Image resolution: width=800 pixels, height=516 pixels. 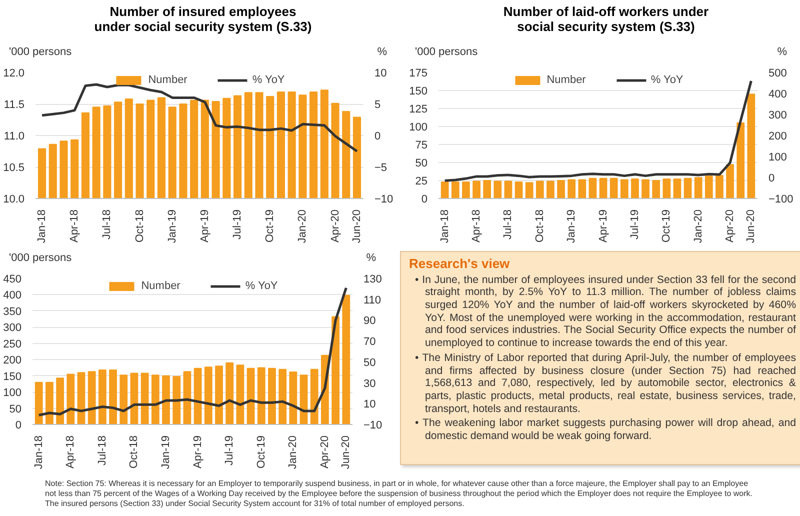 I want to click on y2-tick-label: 5, so click(x=377, y=105).